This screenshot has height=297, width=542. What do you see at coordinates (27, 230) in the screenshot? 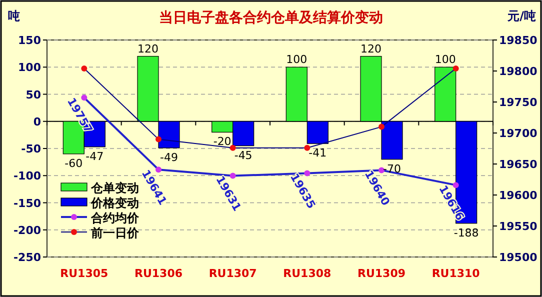
I see `y-tick-label: -200` at bounding box center [27, 230].